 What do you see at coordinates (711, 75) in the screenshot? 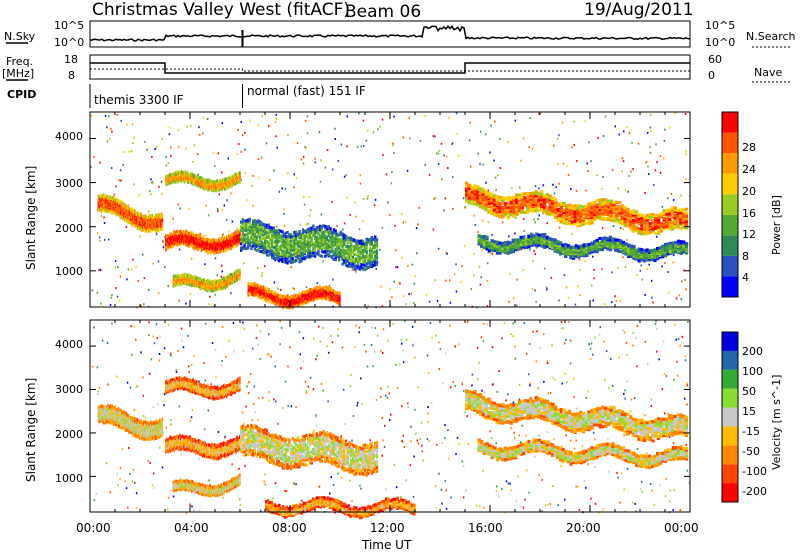
I see `nave-tick-bottom: 0` at bounding box center [711, 75].